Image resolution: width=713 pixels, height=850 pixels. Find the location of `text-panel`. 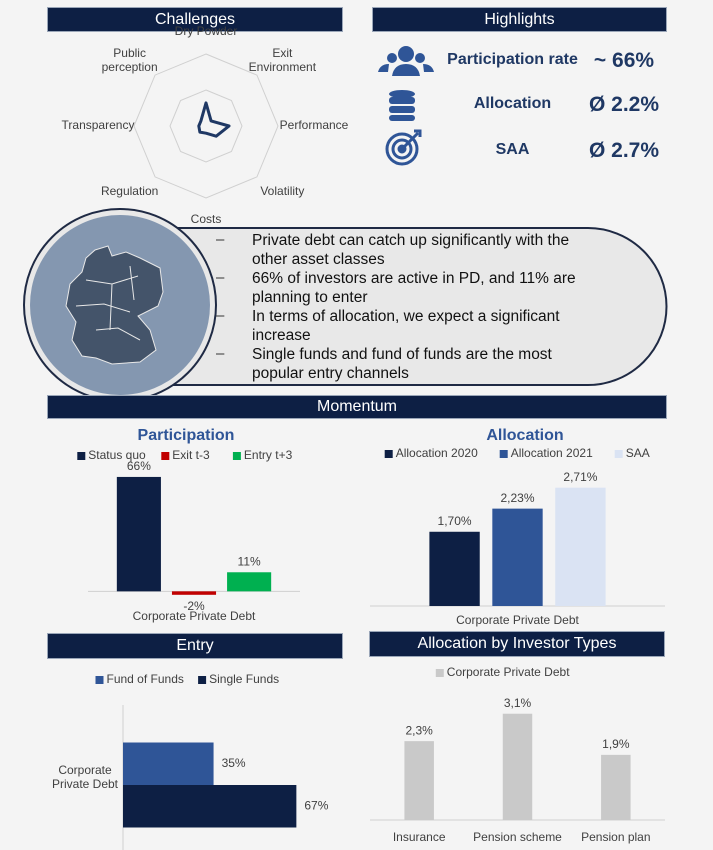

text-panel is located at coordinates (408, 306).